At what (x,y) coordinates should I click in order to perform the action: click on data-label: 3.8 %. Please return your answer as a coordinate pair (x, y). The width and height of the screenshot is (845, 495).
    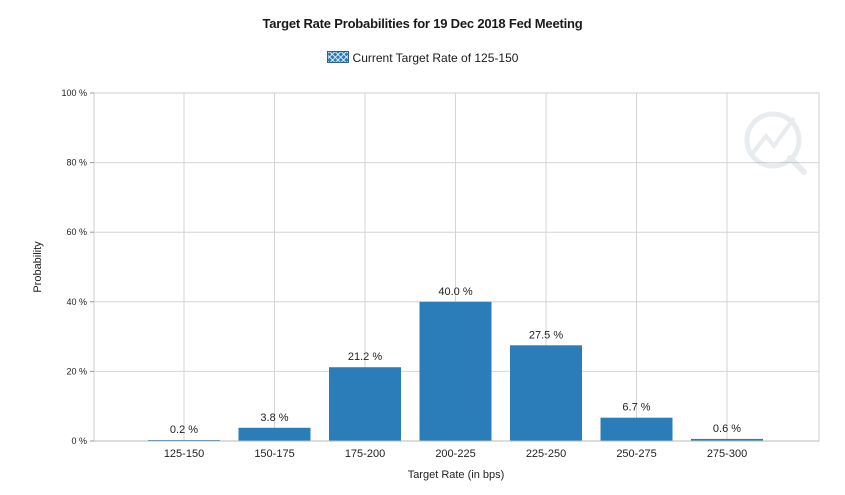
    Looking at the image, I should click on (274, 418).